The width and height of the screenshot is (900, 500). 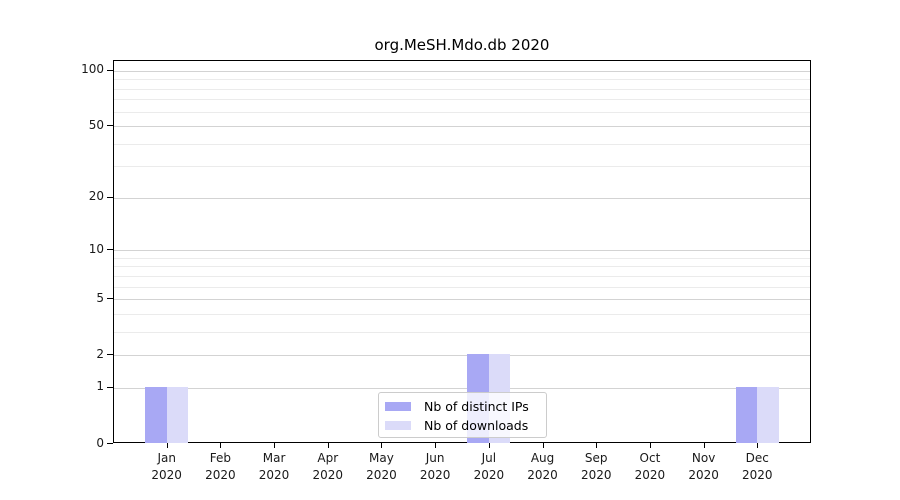 What do you see at coordinates (166, 458) in the screenshot?
I see `x-tick-month: Jan` at bounding box center [166, 458].